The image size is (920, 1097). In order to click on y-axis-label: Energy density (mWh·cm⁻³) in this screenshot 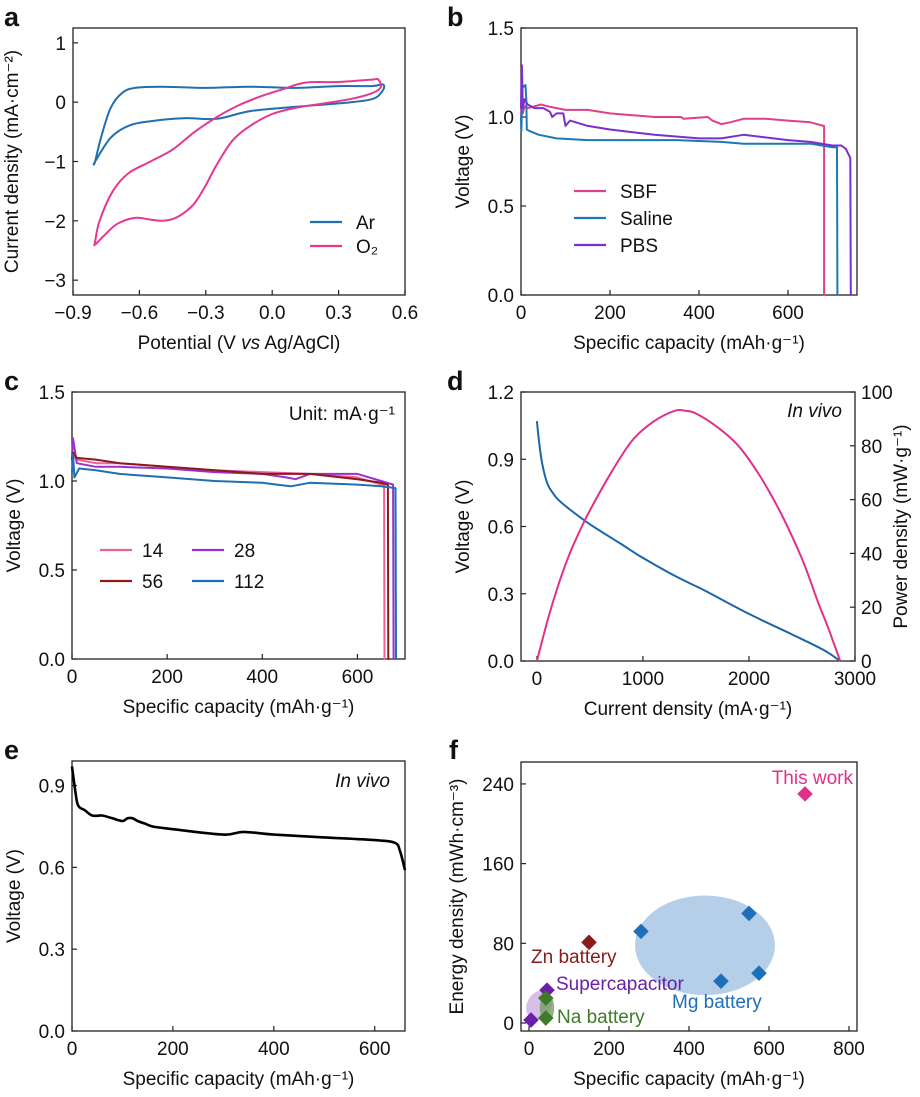, I will do `click(457, 897)`.